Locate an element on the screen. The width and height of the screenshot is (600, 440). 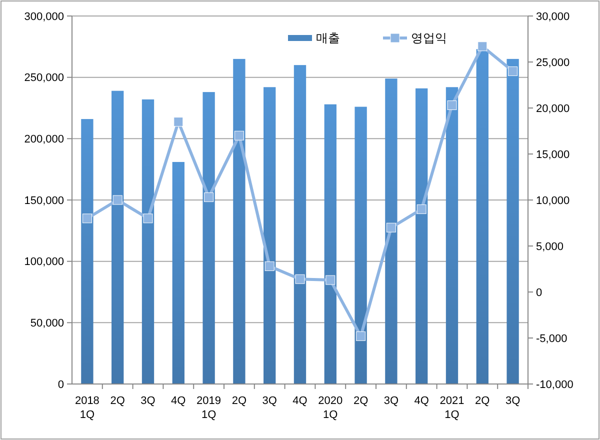
y2-tick-label: 25,000 is located at coordinates (553, 62).